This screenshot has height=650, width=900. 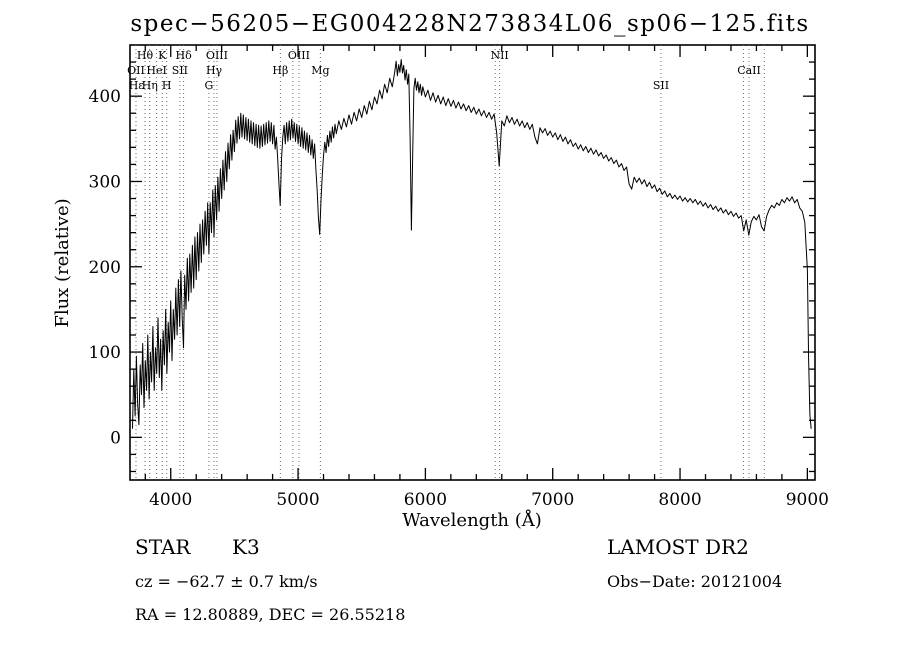 What do you see at coordinates (170, 500) in the screenshot?
I see `x-tick-label: 4000` at bounding box center [170, 500].